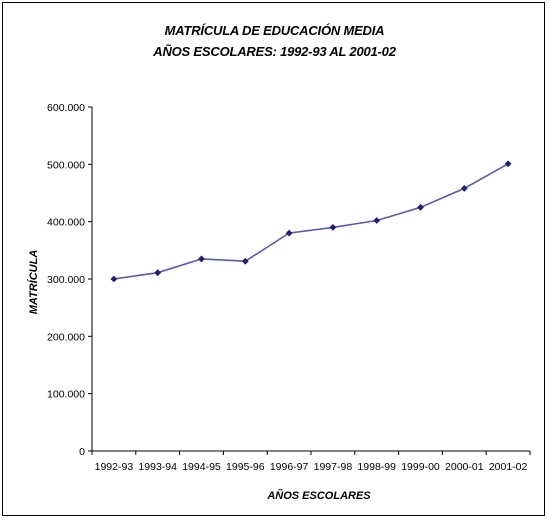 The height and width of the screenshot is (520, 549). I want to click on x-tick-label: 1996-97, so click(289, 467).